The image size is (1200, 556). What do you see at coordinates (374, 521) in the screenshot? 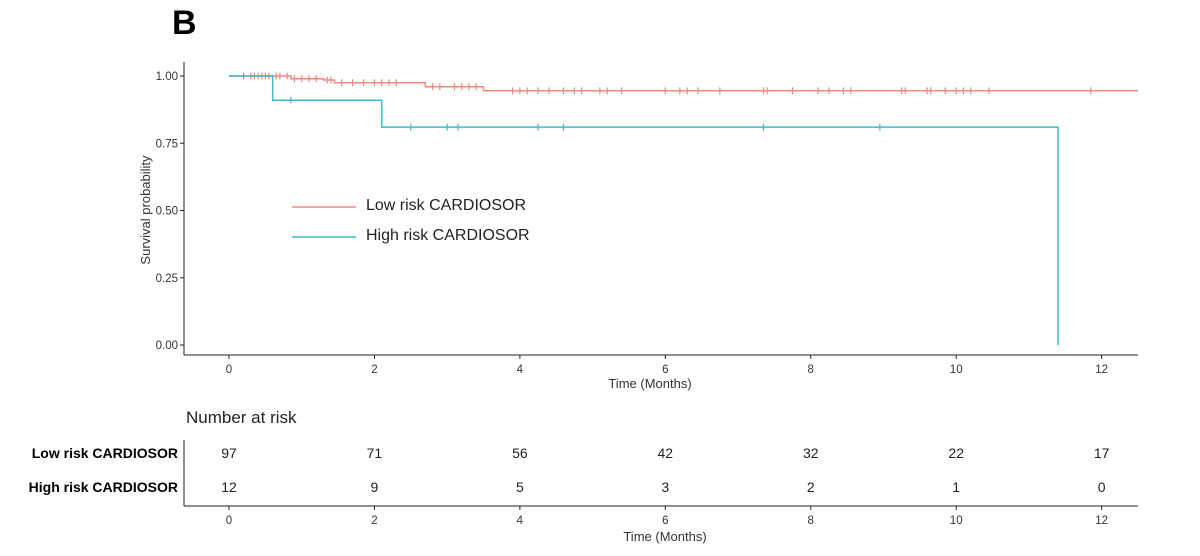
I see `risk-x-tick-label: 2` at bounding box center [374, 521].